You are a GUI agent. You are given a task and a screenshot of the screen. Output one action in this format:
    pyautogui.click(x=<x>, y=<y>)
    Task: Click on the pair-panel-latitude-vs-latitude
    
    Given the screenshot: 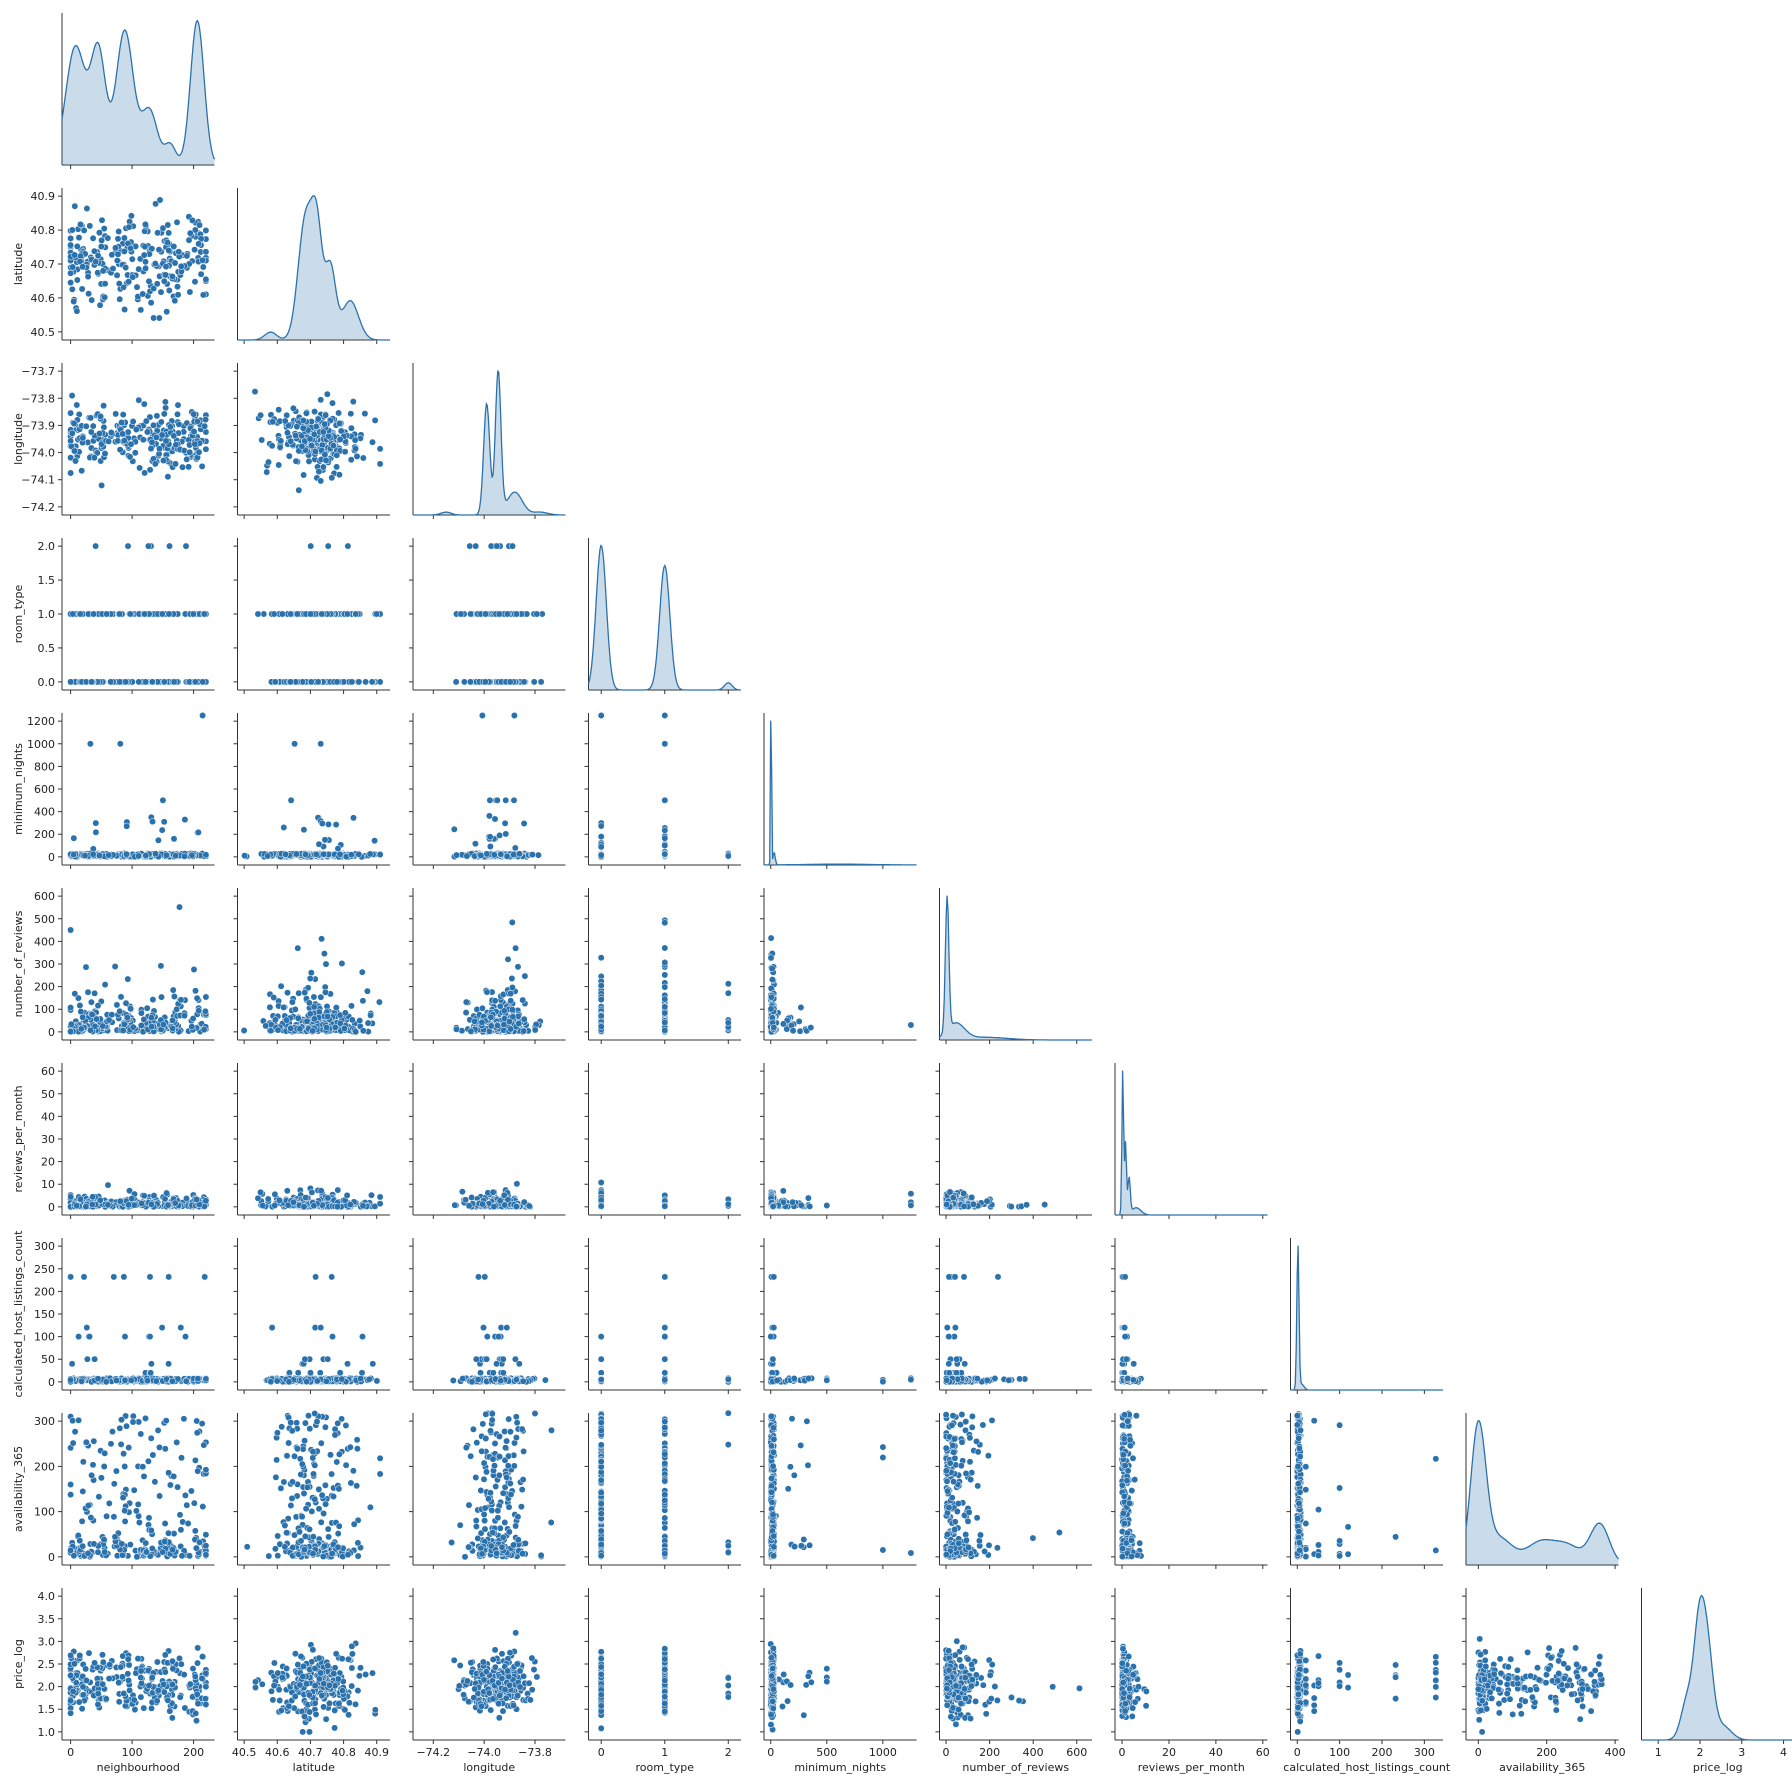 What is the action you would take?
    pyautogui.click(x=313, y=266)
    